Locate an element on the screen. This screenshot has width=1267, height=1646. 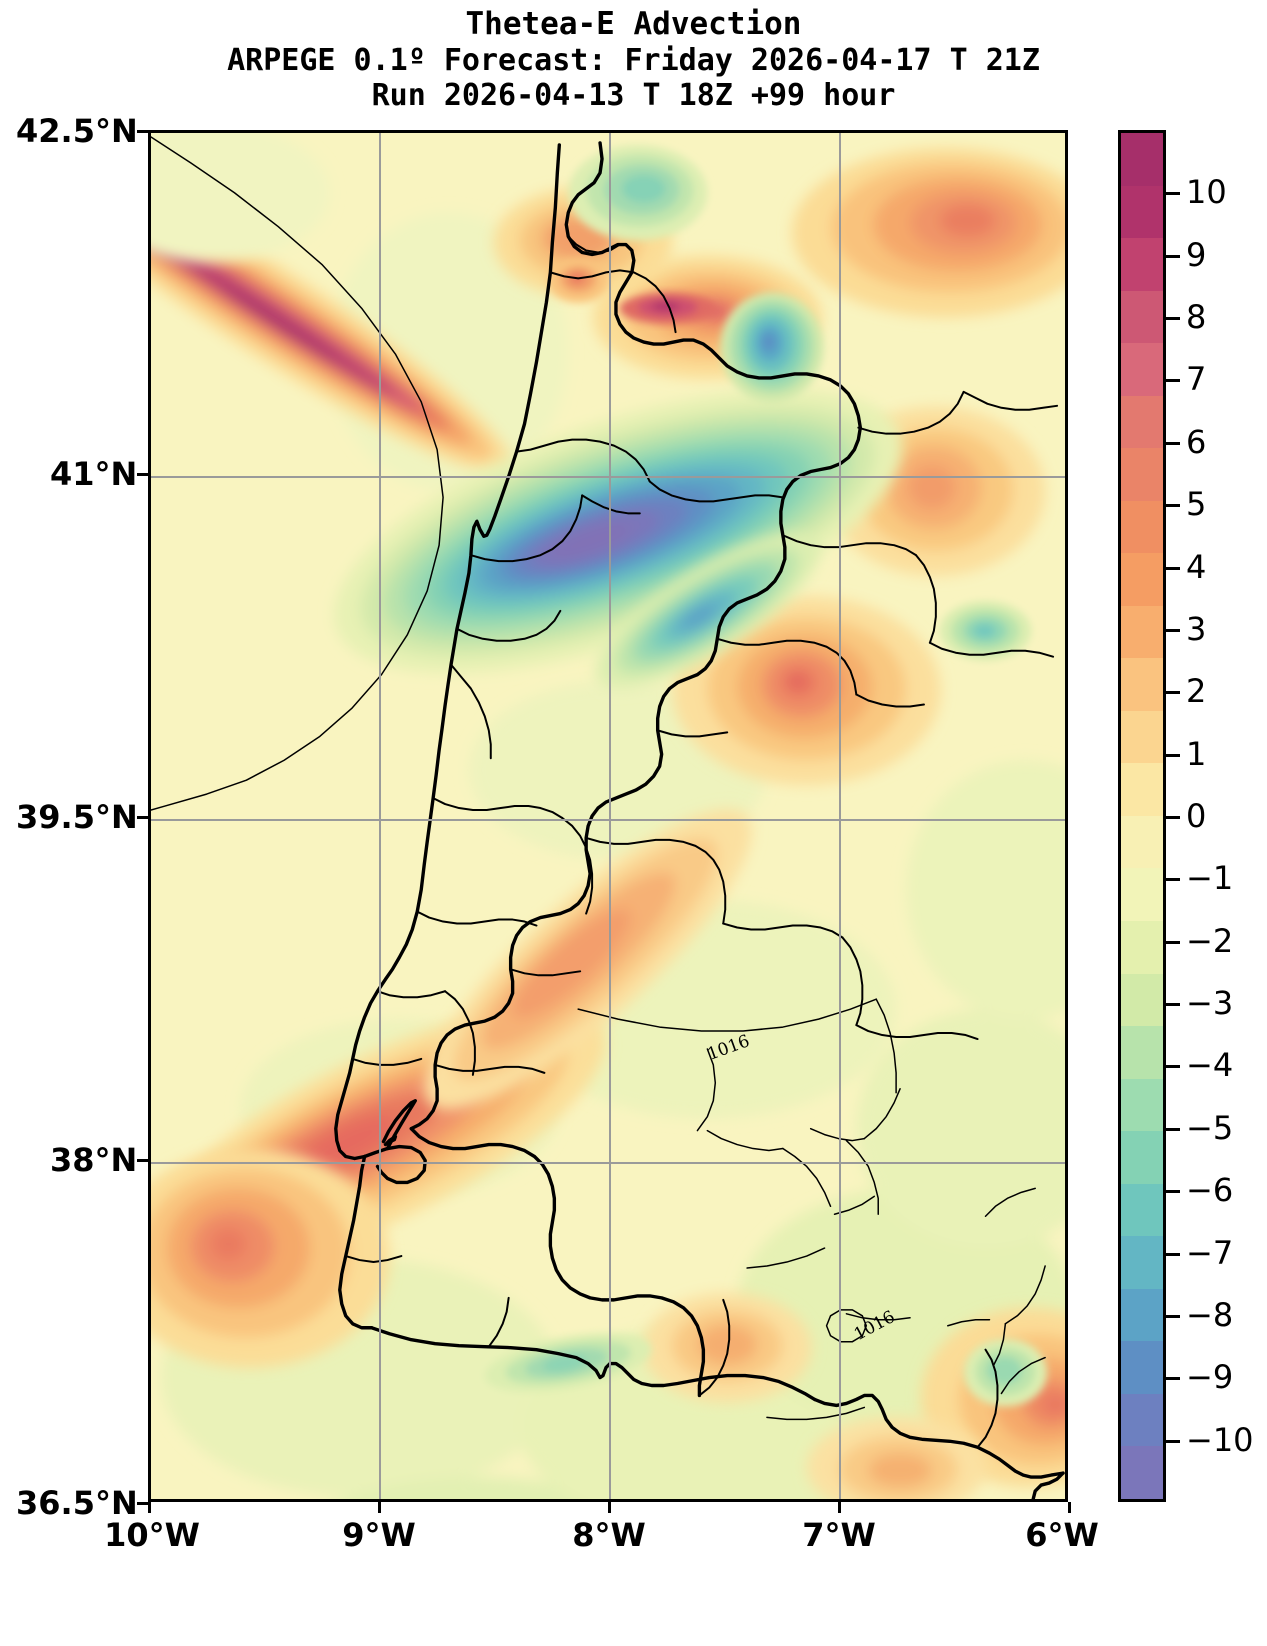
chart-subtitle-run: Run 2026-04-13 T 18Z +99 hour is located at coordinates (633, 95).